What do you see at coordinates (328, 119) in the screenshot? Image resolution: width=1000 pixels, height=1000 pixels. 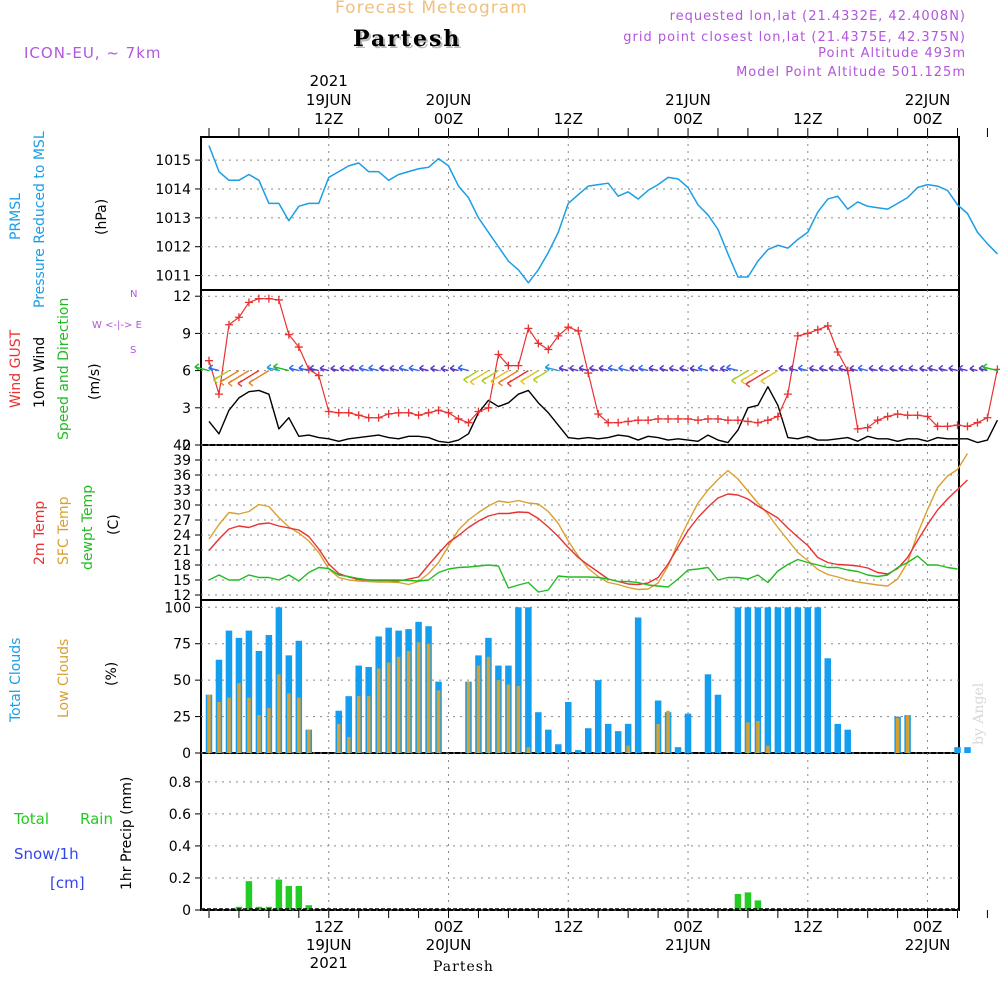 I see `top-time-label: 12Z` at bounding box center [328, 119].